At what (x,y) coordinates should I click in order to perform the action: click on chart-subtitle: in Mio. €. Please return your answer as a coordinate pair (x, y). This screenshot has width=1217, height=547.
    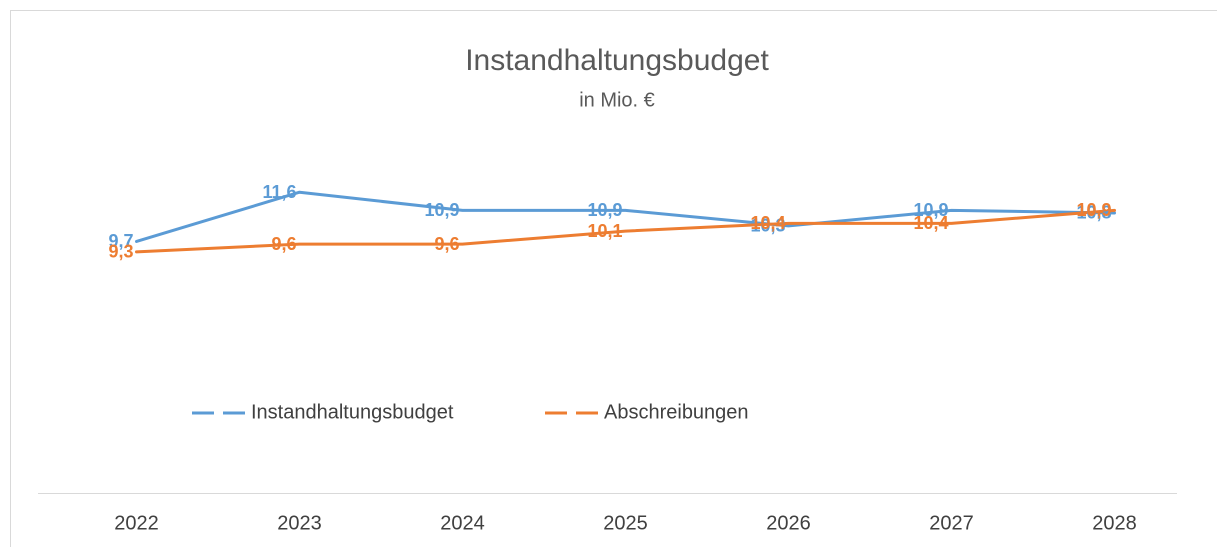
    Looking at the image, I should click on (617, 100).